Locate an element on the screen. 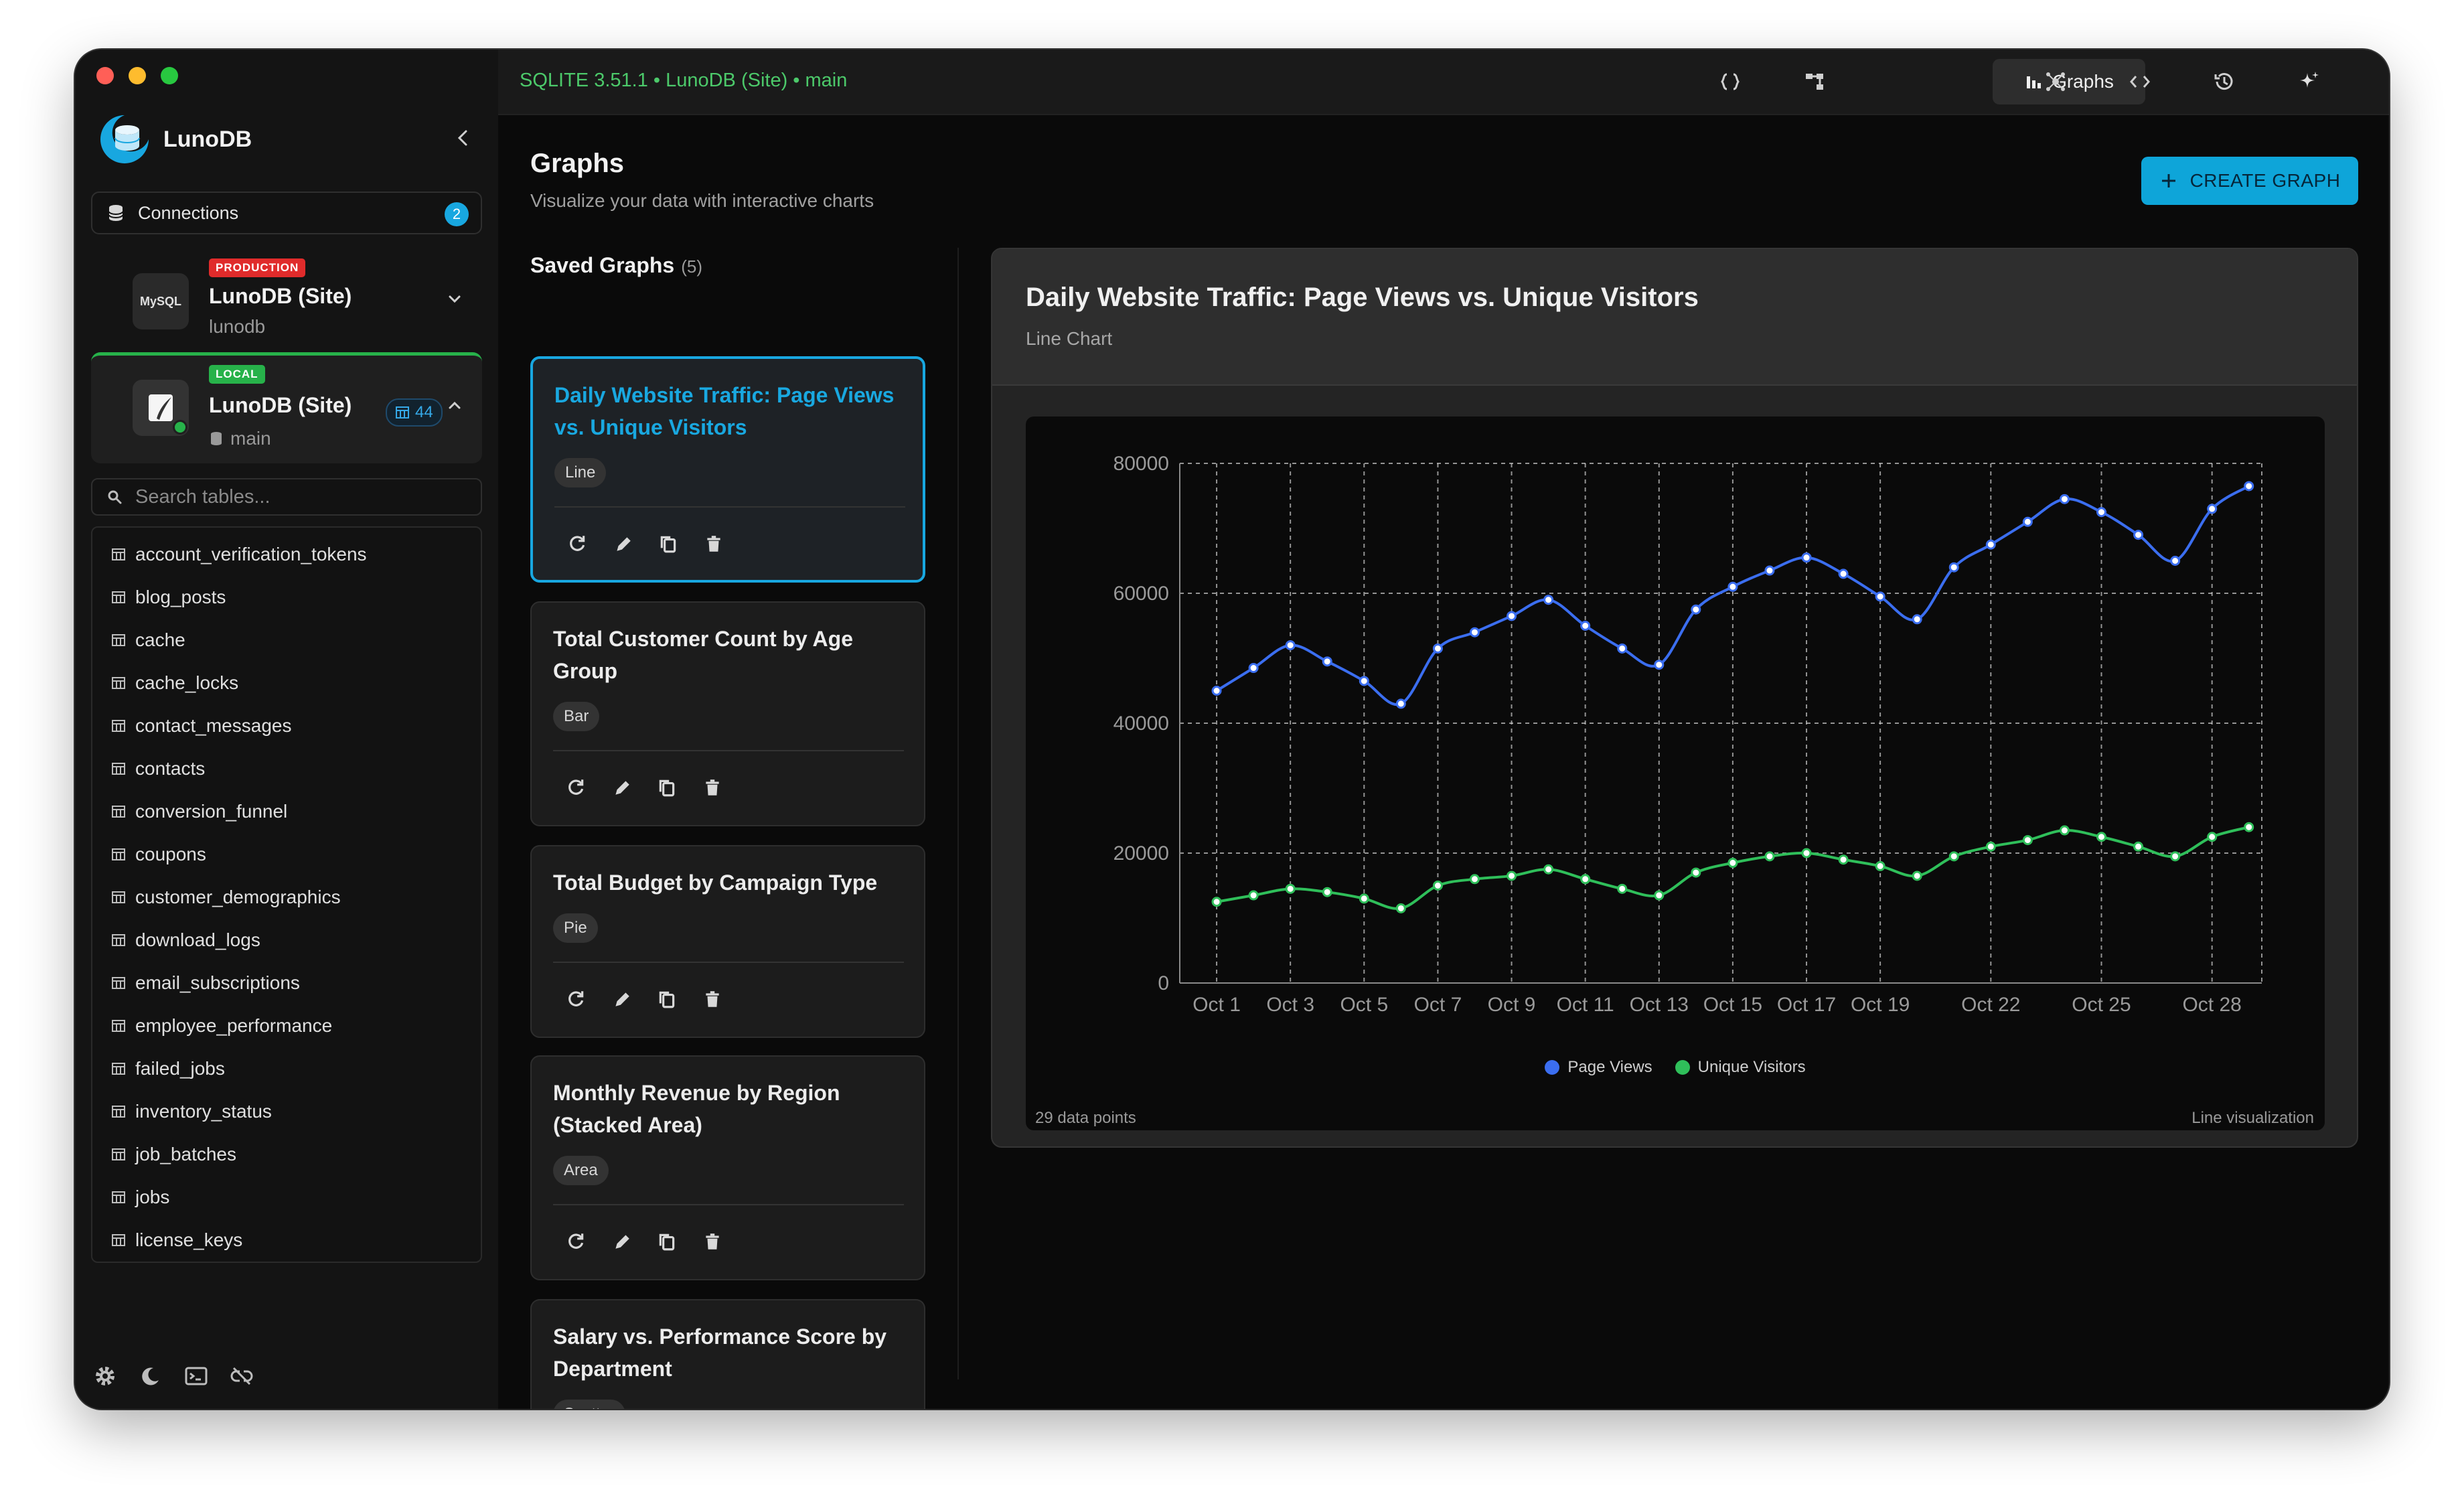 The image size is (2464, 1508). table-list-item: cache_locks is located at coordinates (286, 683).